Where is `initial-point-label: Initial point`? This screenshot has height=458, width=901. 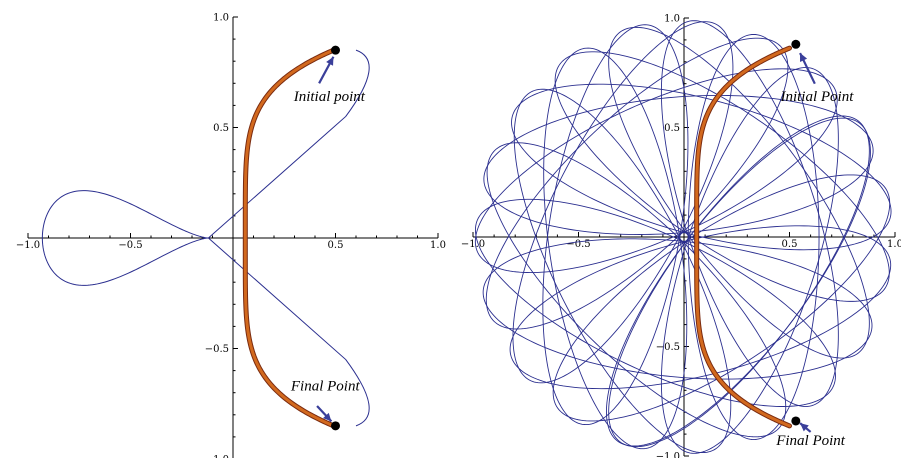
initial-point-label: Initial point is located at coordinates (329, 97).